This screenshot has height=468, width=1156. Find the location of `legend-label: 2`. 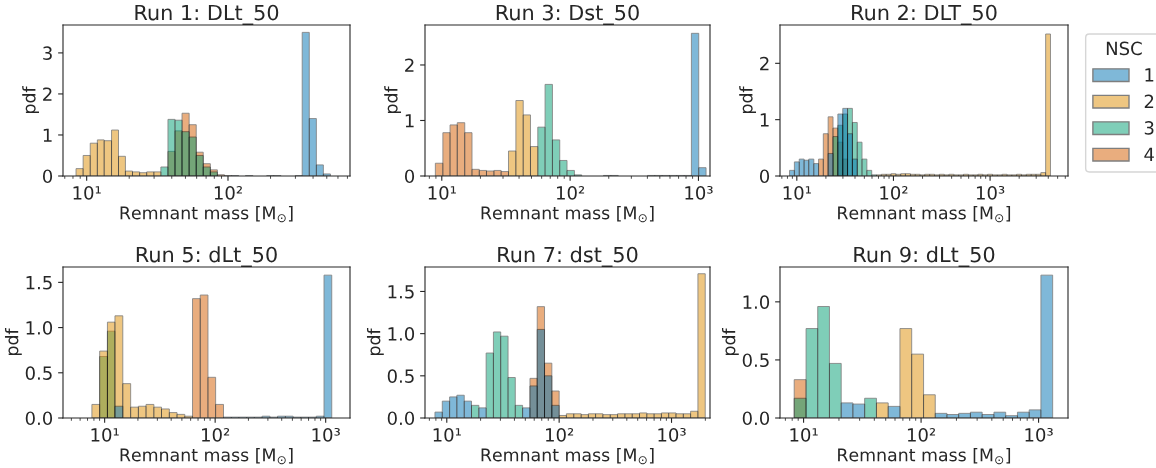

legend-label: 2 is located at coordinates (1149, 101).